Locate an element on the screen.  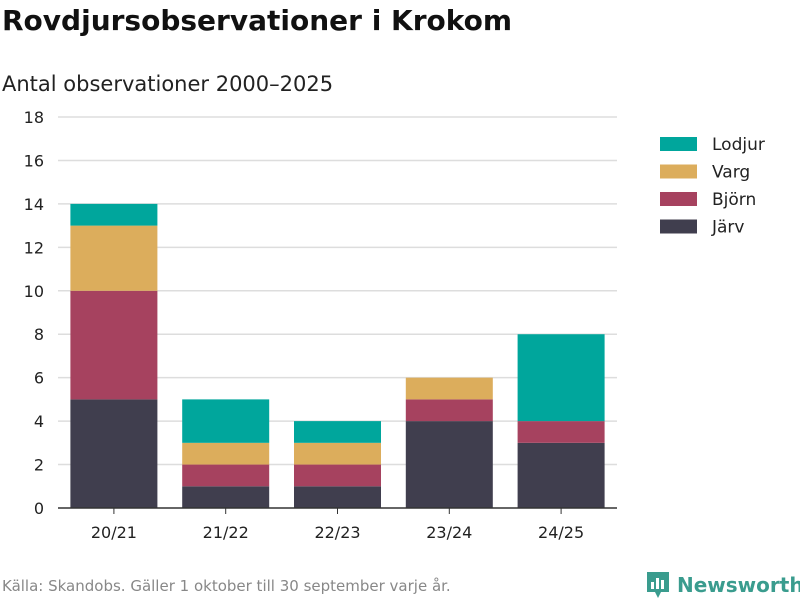
legend-label: Björn is located at coordinates (734, 200).